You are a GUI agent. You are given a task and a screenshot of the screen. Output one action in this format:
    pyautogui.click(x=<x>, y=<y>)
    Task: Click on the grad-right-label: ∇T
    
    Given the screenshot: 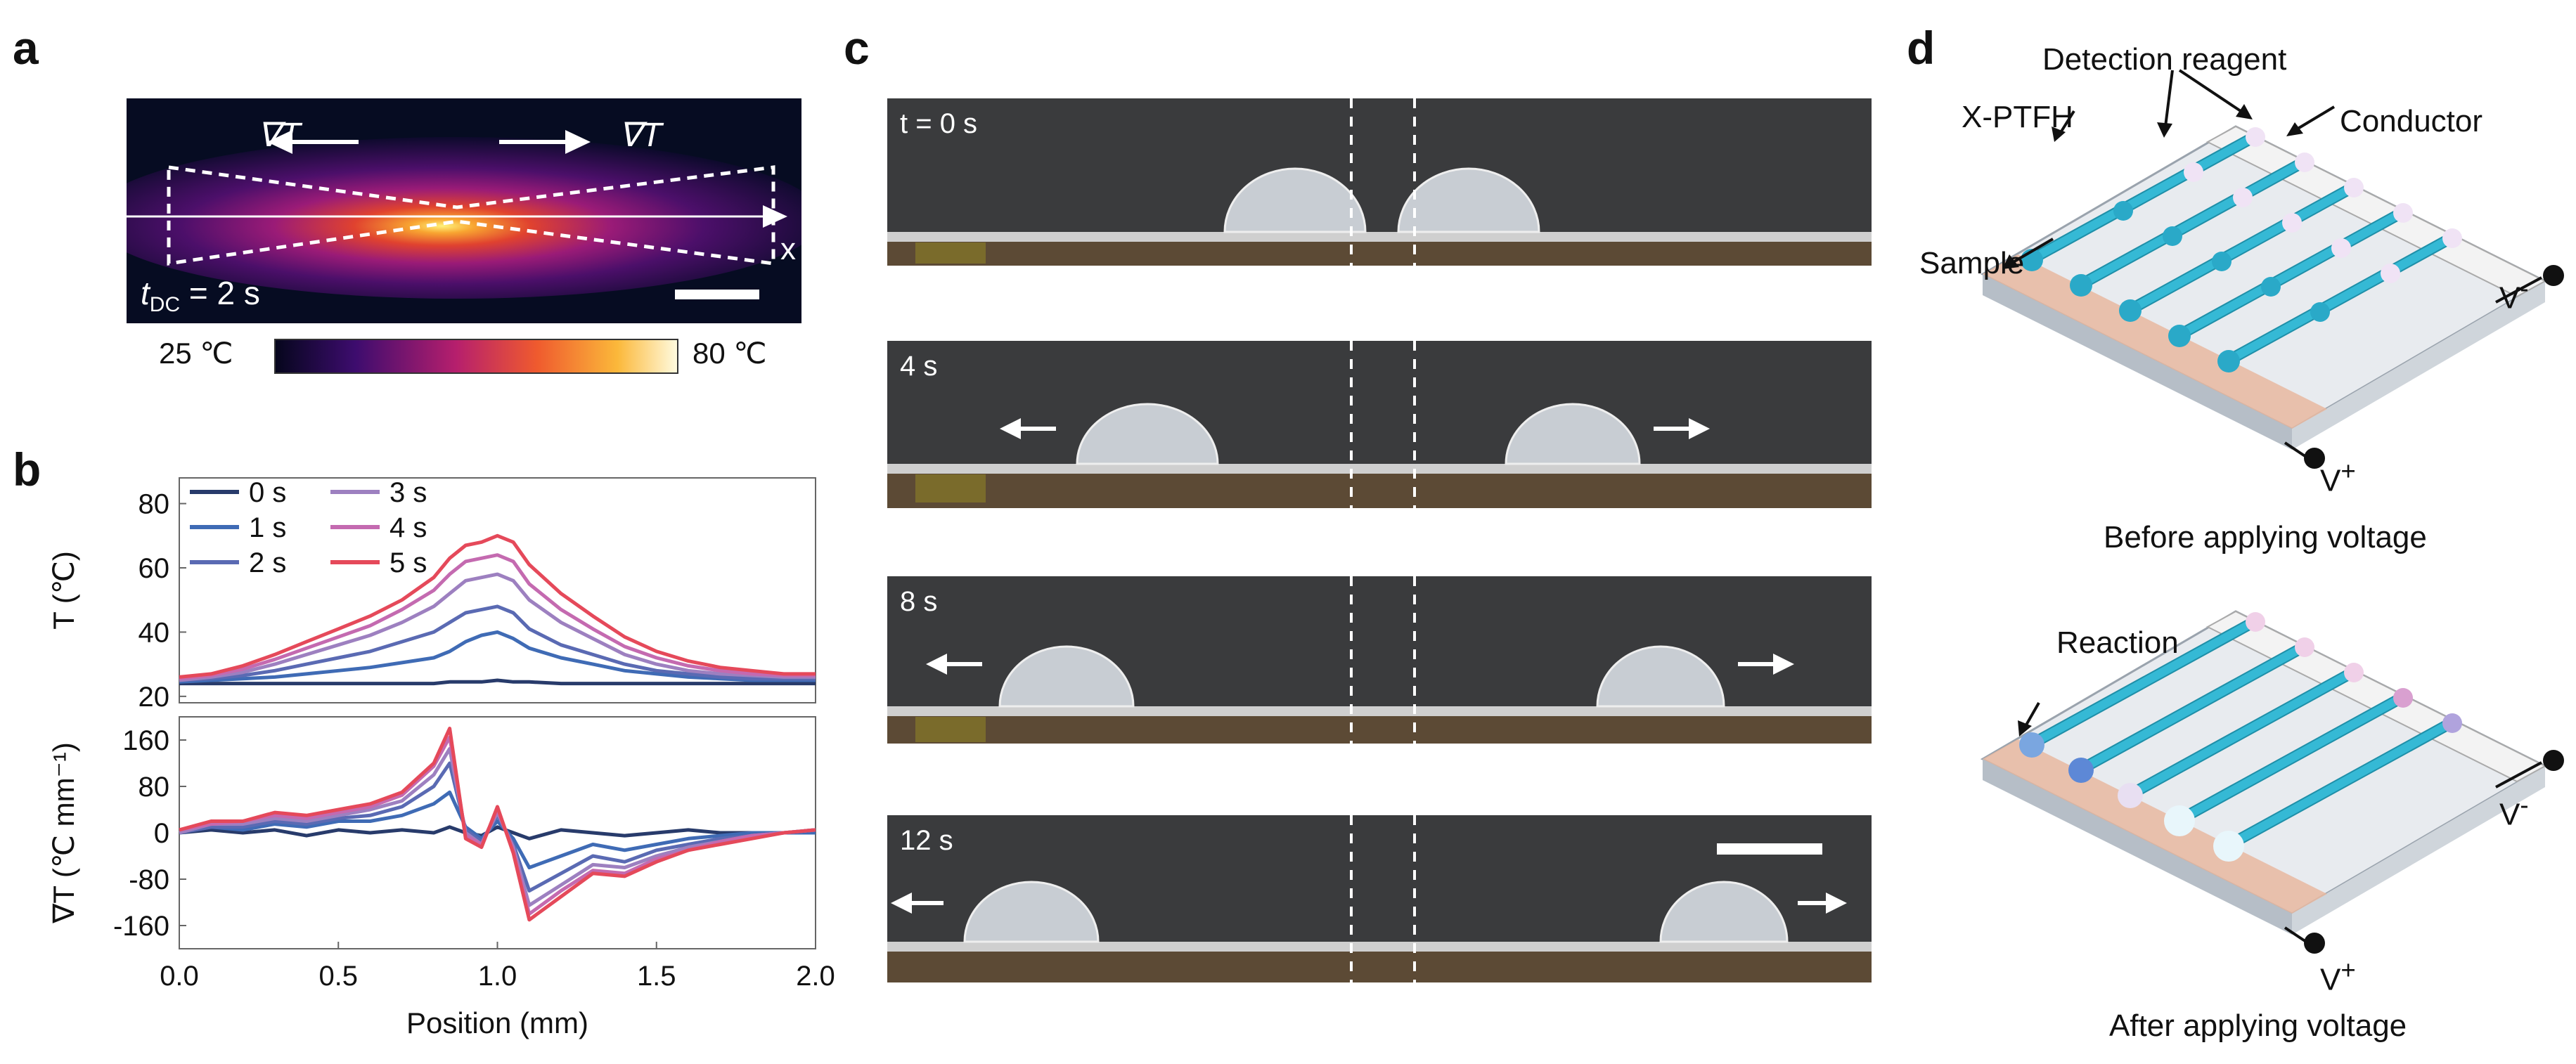 What is the action you would take?
    pyautogui.click(x=640, y=135)
    